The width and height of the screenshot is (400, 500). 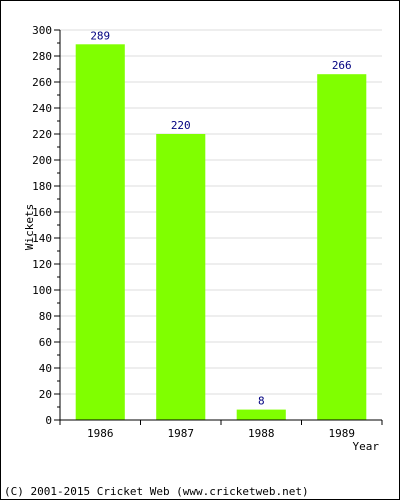 I want to click on y-tick-label: 20, so click(x=45, y=394).